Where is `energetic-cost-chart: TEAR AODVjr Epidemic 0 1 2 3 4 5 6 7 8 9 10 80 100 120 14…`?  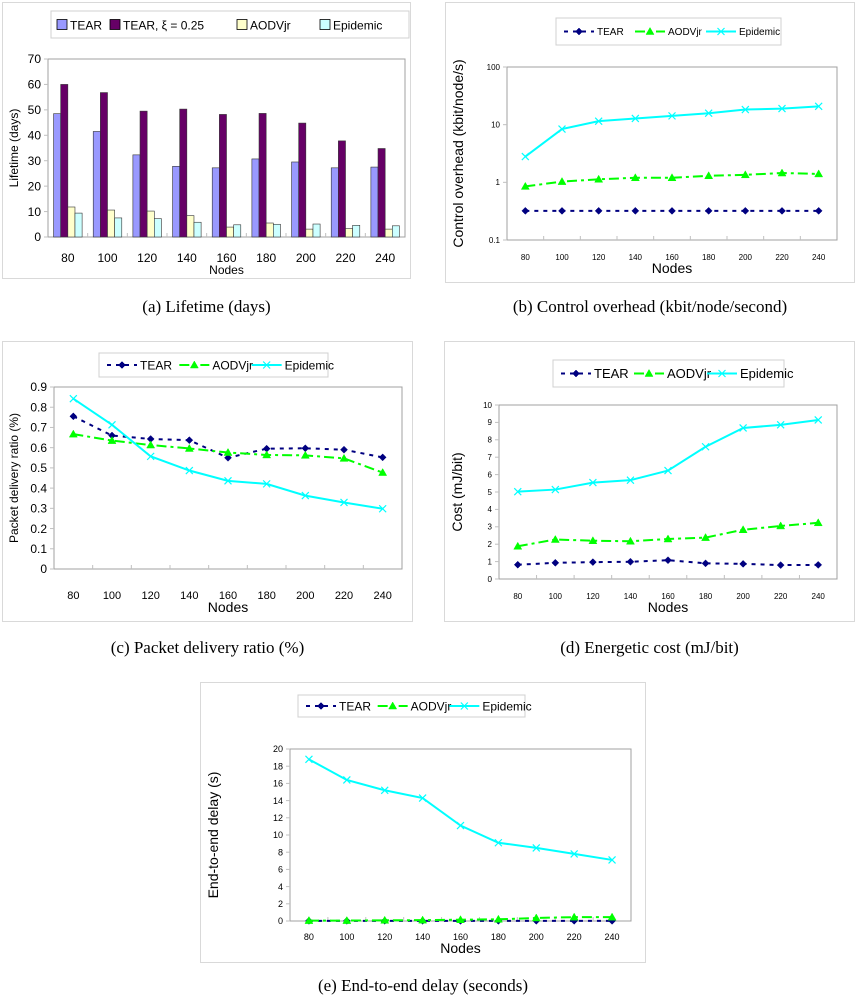 energetic-cost-chart: TEAR AODVjr Epidemic 0 1 2 3 4 5 6 7 8 9 10 80 100 120 14… is located at coordinates (643, 487).